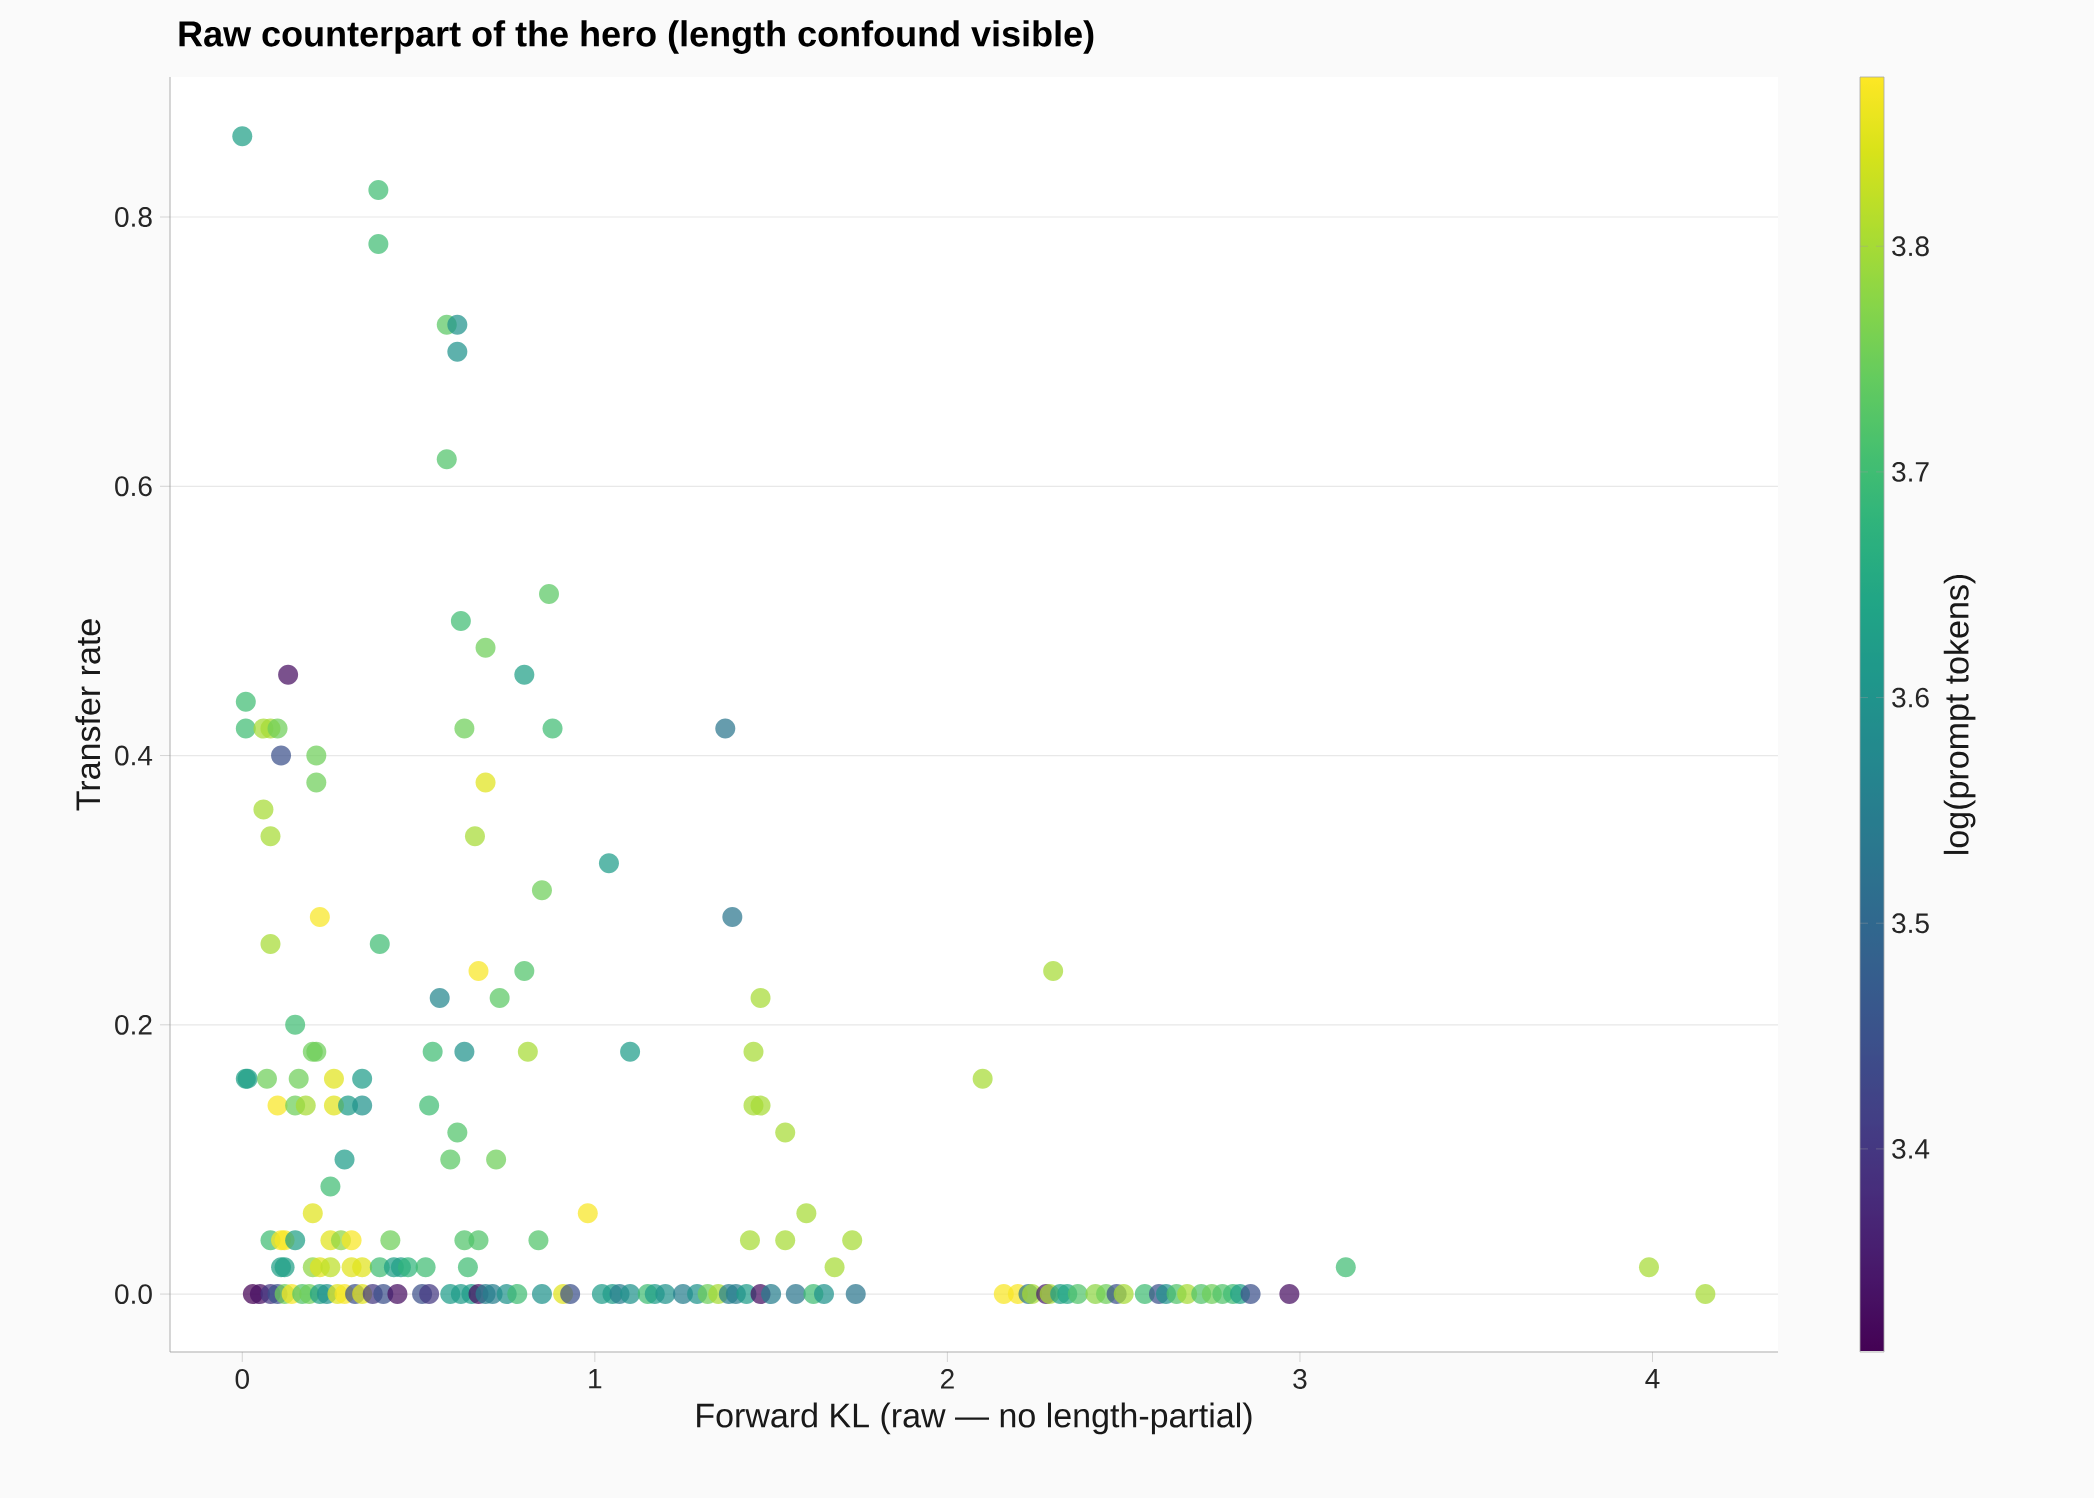 This screenshot has width=2094, height=1498. Describe the element at coordinates (133, 1294) in the screenshot. I see `y-tick-label: 0.0` at that location.